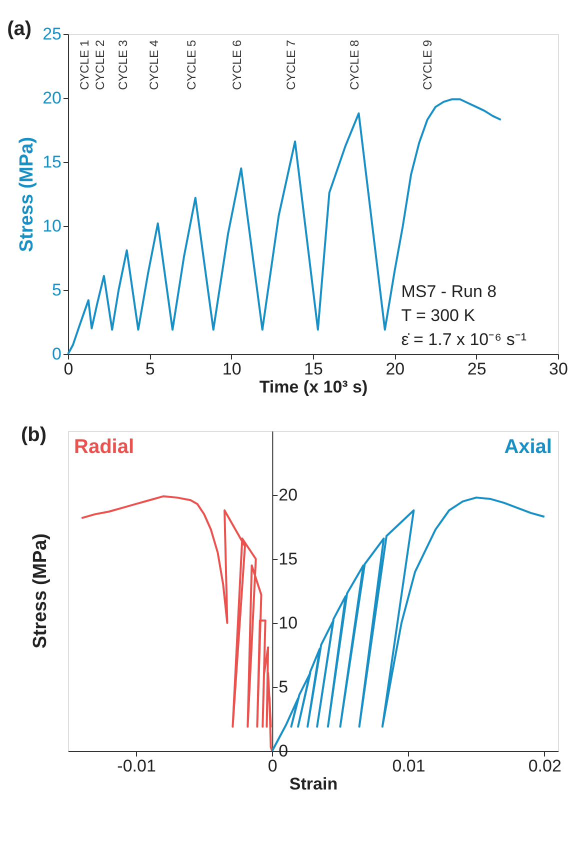  What do you see at coordinates (476, 369) in the screenshot?
I see `x-tick-label: 25` at bounding box center [476, 369].